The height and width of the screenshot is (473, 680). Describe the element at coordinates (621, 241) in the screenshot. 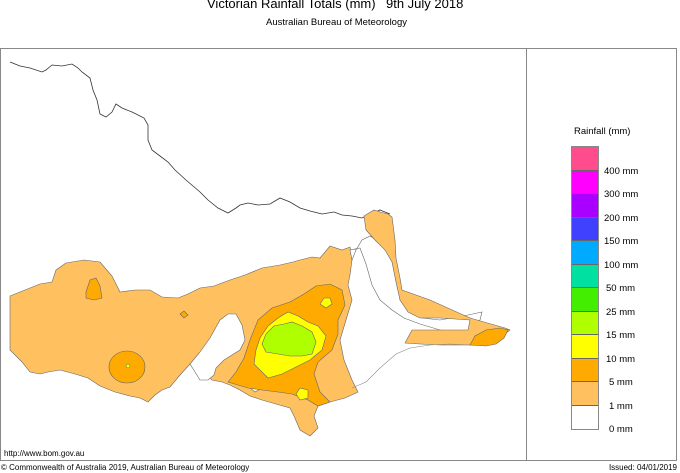

I see `legend-label: 150 mm` at that location.